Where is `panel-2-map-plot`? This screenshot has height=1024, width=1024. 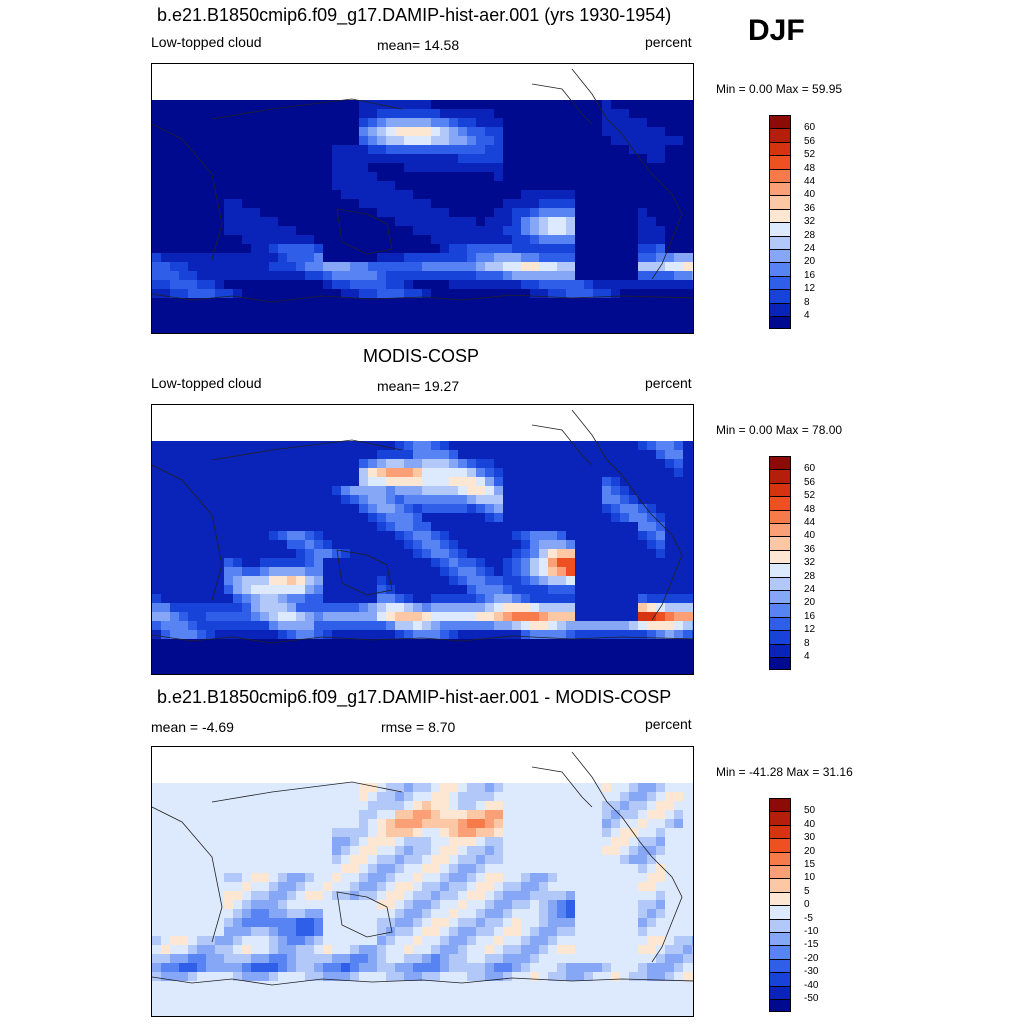
panel-2-map-plot is located at coordinates (422, 539).